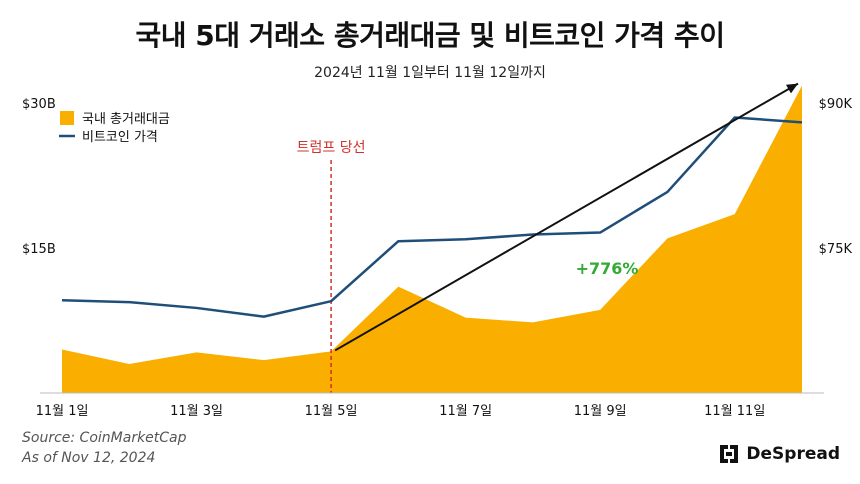 Image resolution: width=860 pixels, height=484 pixels. Describe the element at coordinates (67, 118) in the screenshot. I see `legend-swatch-volume` at that location.